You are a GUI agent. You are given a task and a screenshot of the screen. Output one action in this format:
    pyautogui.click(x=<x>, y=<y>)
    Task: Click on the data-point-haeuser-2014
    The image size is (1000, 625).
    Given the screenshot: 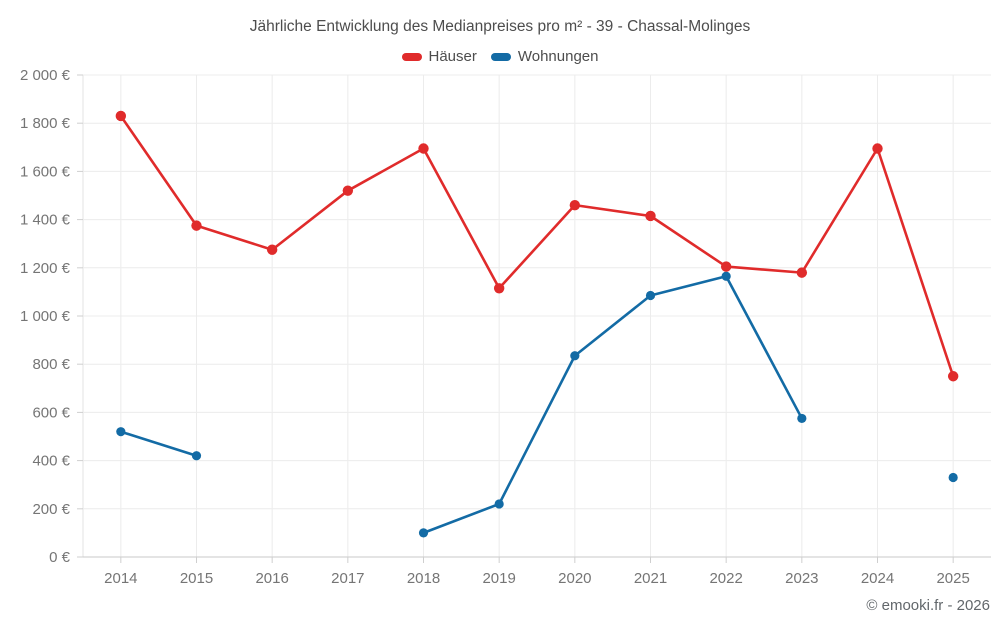 What is the action you would take?
    pyautogui.click(x=121, y=116)
    